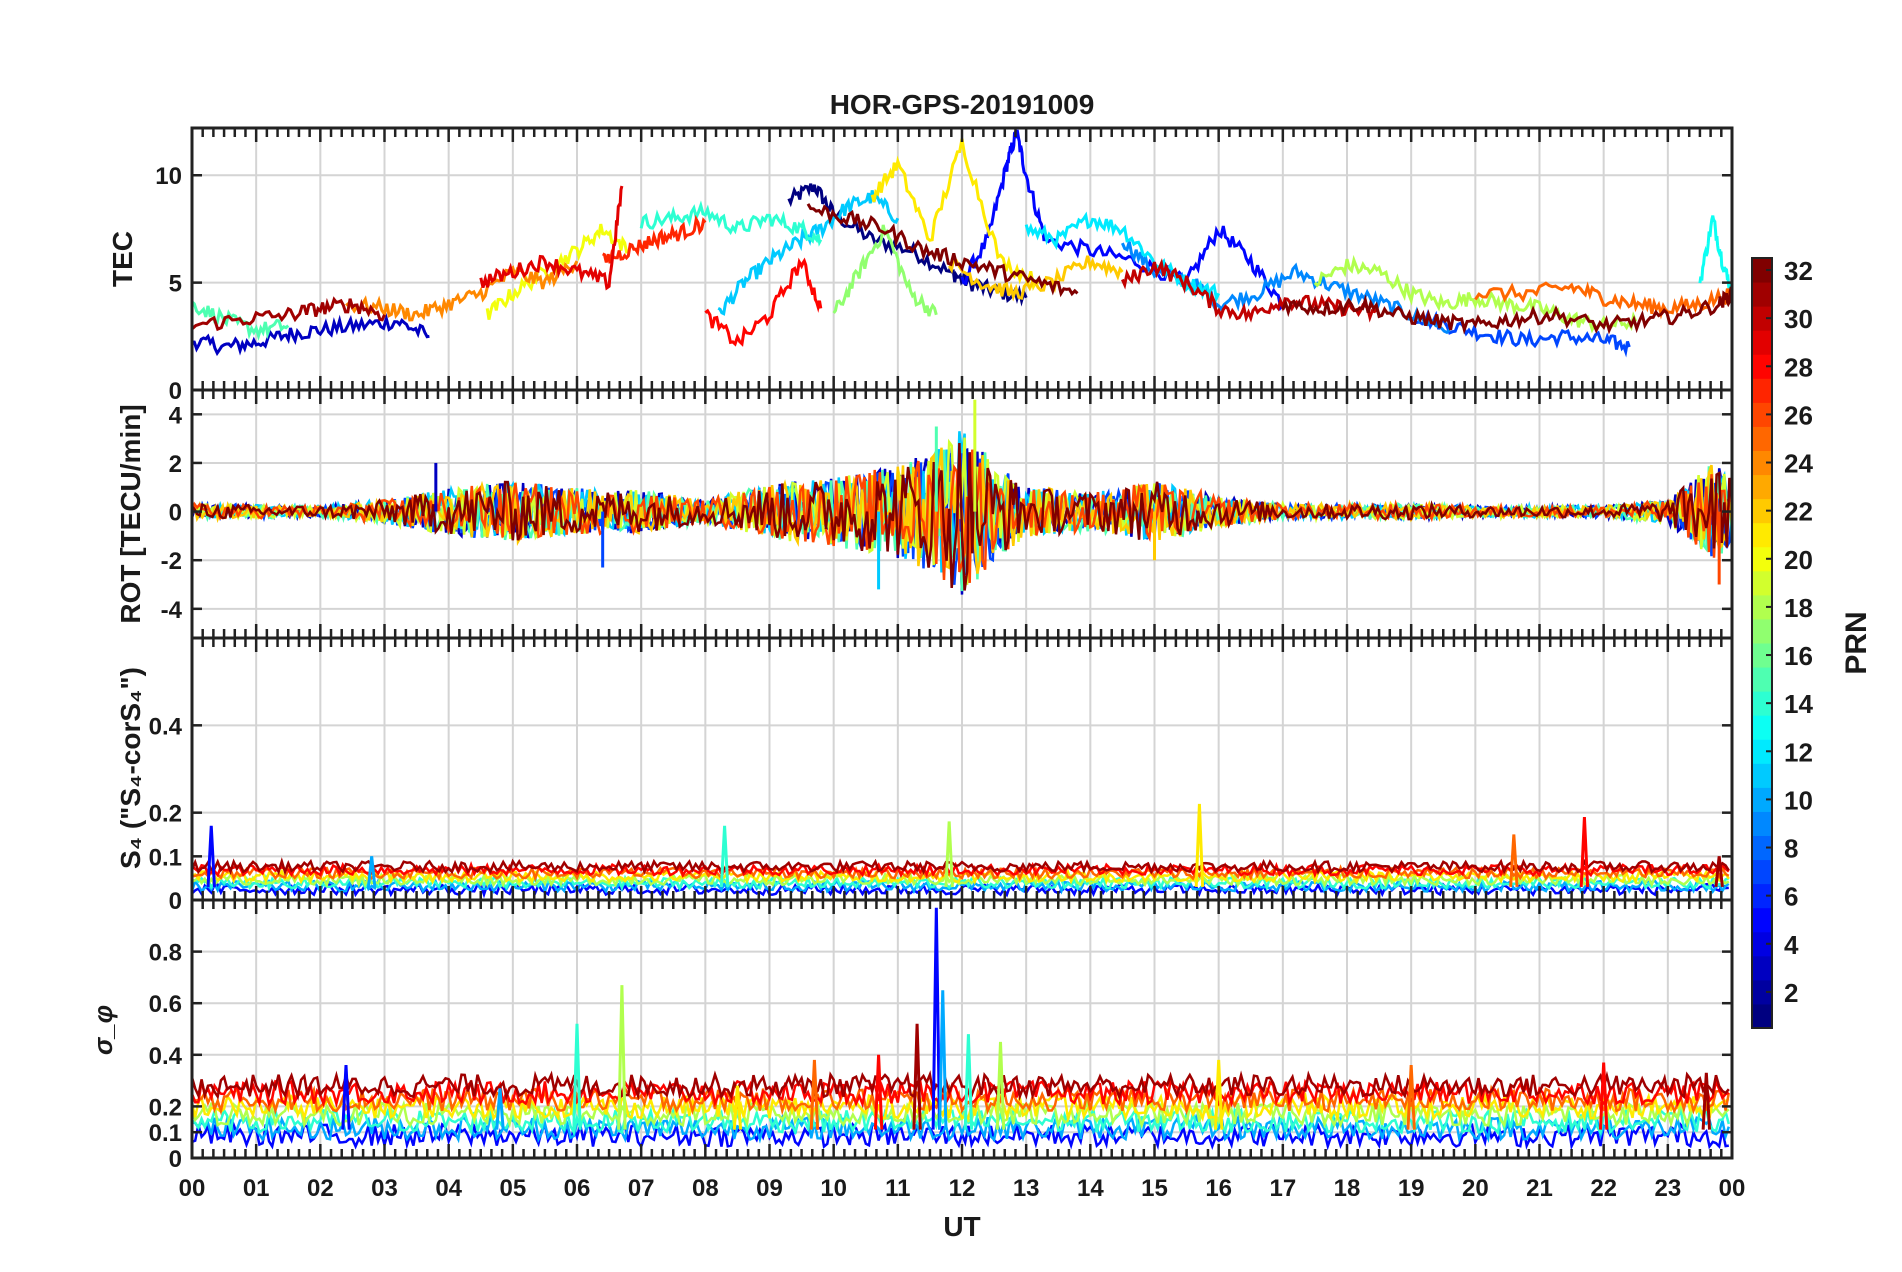  What do you see at coordinates (961, 851) in the screenshot?
I see `lines-s4` at bounding box center [961, 851].